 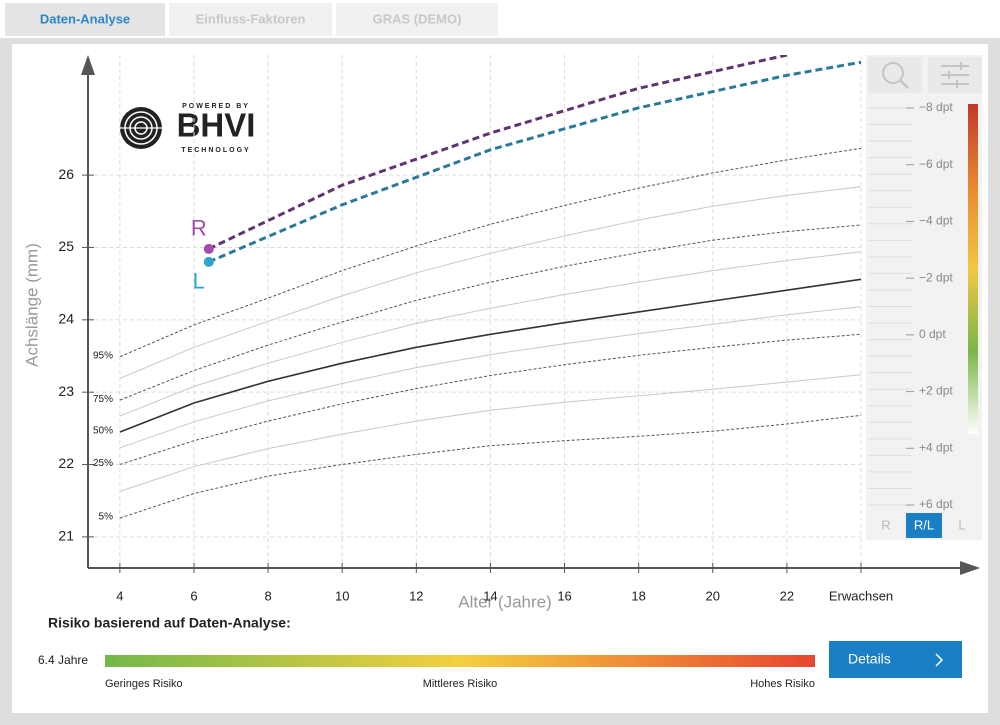 What do you see at coordinates (861, 595) in the screenshot?
I see `x-tick-label: Erwachsen` at bounding box center [861, 595].